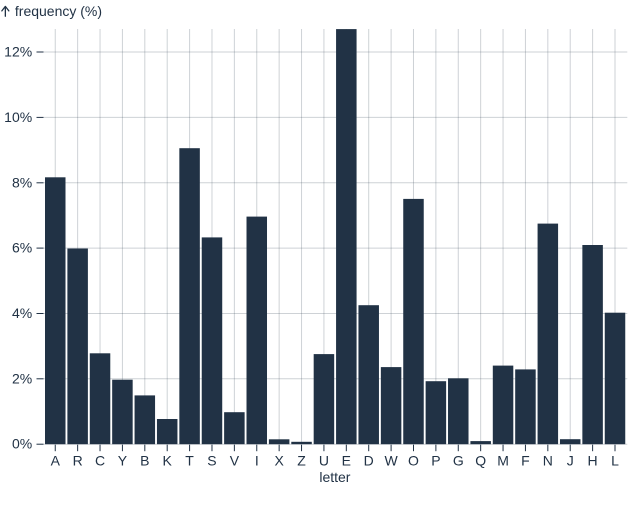  What do you see at coordinates (391, 460) in the screenshot?
I see `svg-text: W` at bounding box center [391, 460].